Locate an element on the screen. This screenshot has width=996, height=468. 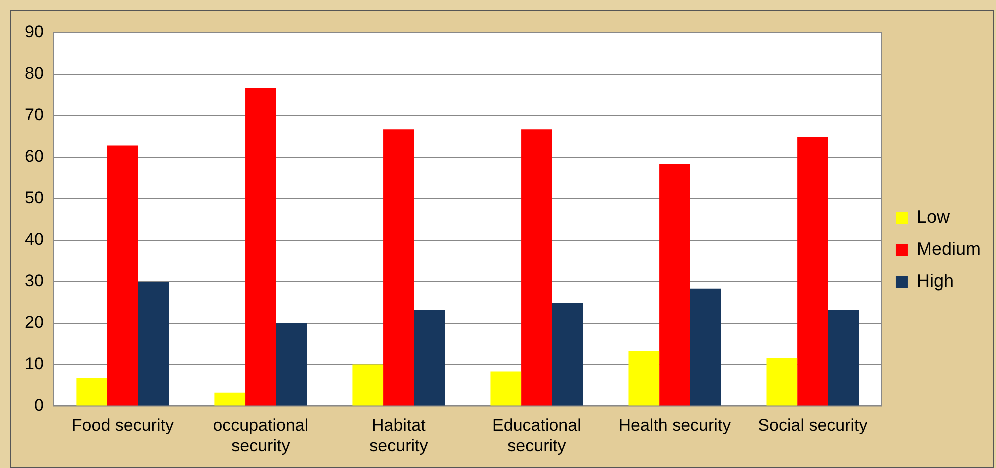
legend-label: High is located at coordinates (935, 280).